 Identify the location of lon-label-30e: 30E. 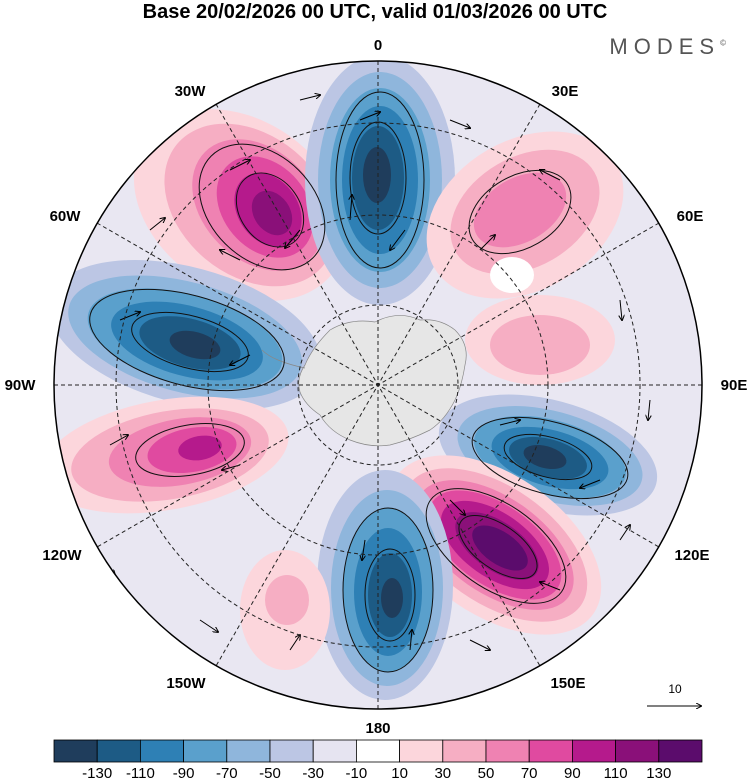
(565, 91).